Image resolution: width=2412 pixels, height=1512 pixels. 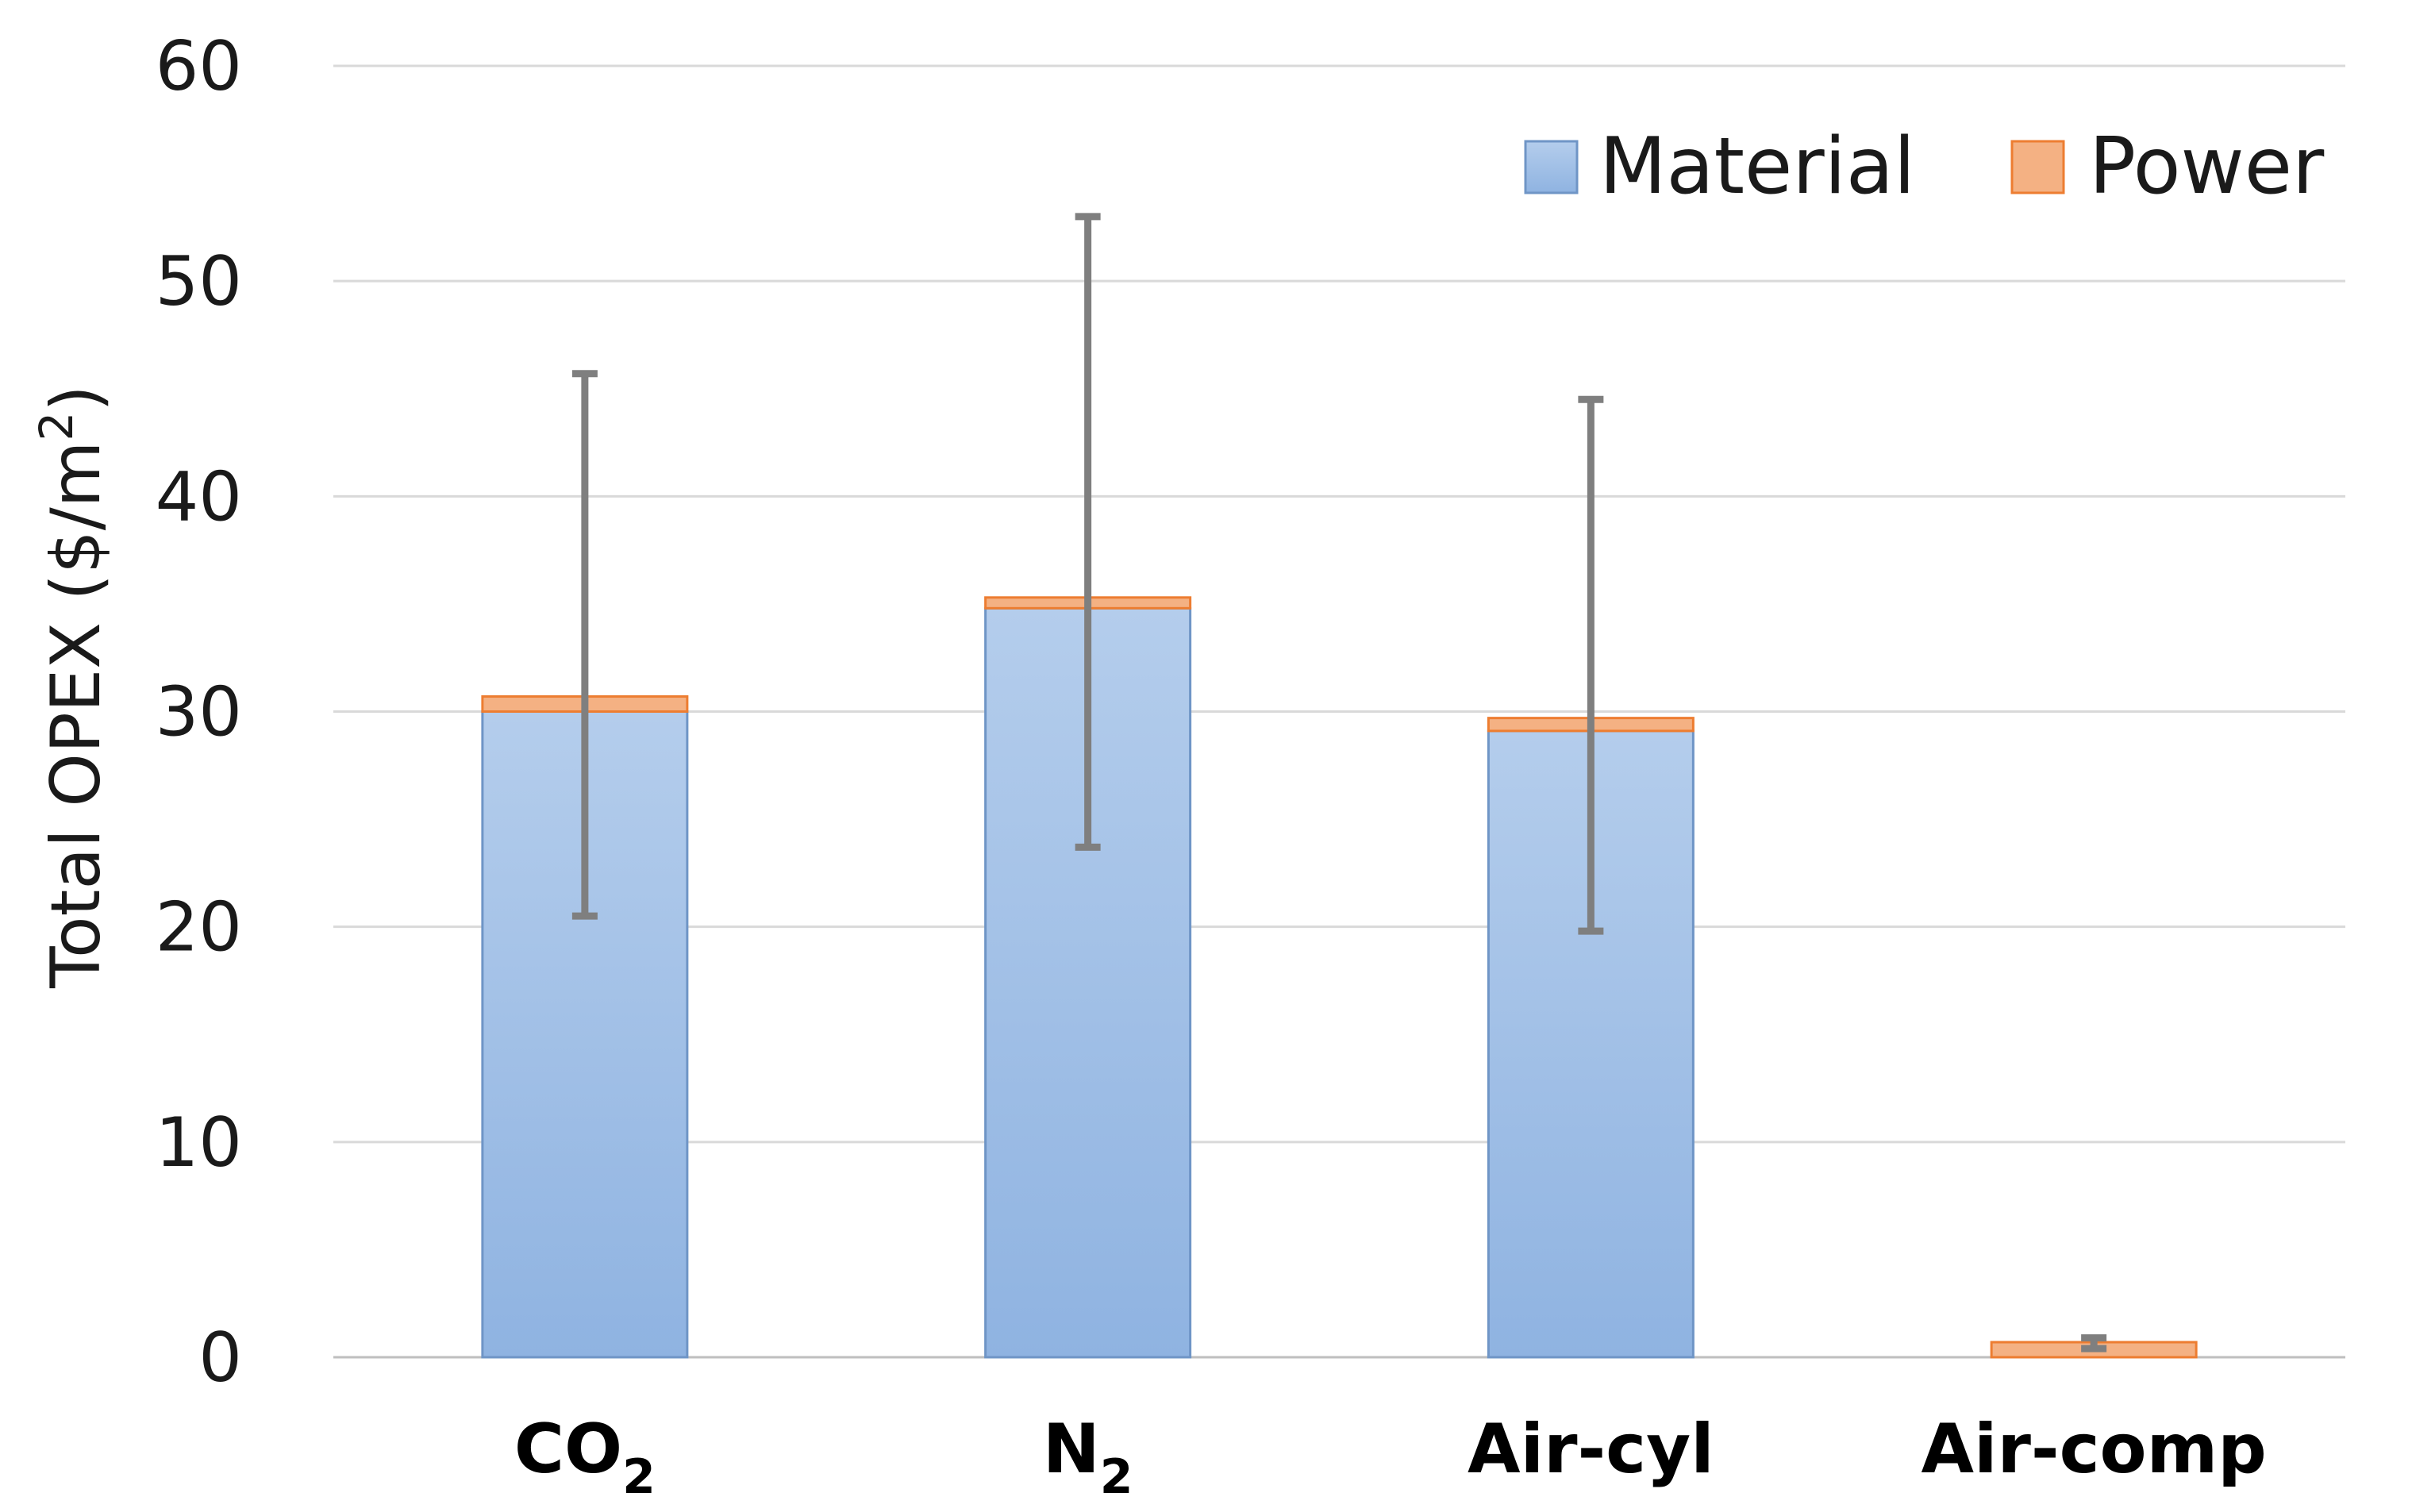 I want to click on legend: Material Power, so click(x=1924, y=166).